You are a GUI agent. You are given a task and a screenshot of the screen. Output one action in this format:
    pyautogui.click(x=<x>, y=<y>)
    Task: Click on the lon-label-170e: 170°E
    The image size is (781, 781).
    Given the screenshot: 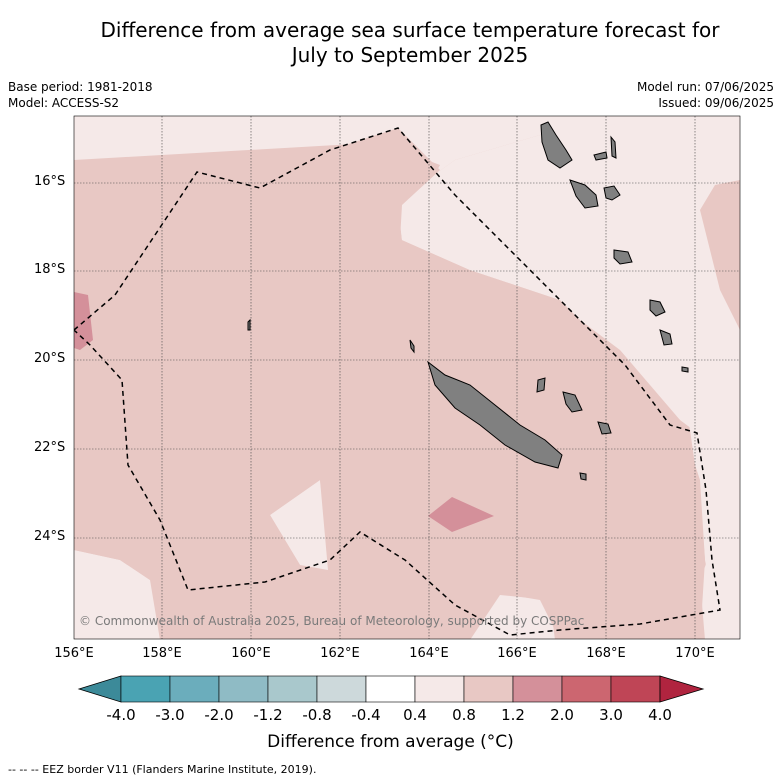 What is the action you would take?
    pyautogui.click(x=695, y=653)
    